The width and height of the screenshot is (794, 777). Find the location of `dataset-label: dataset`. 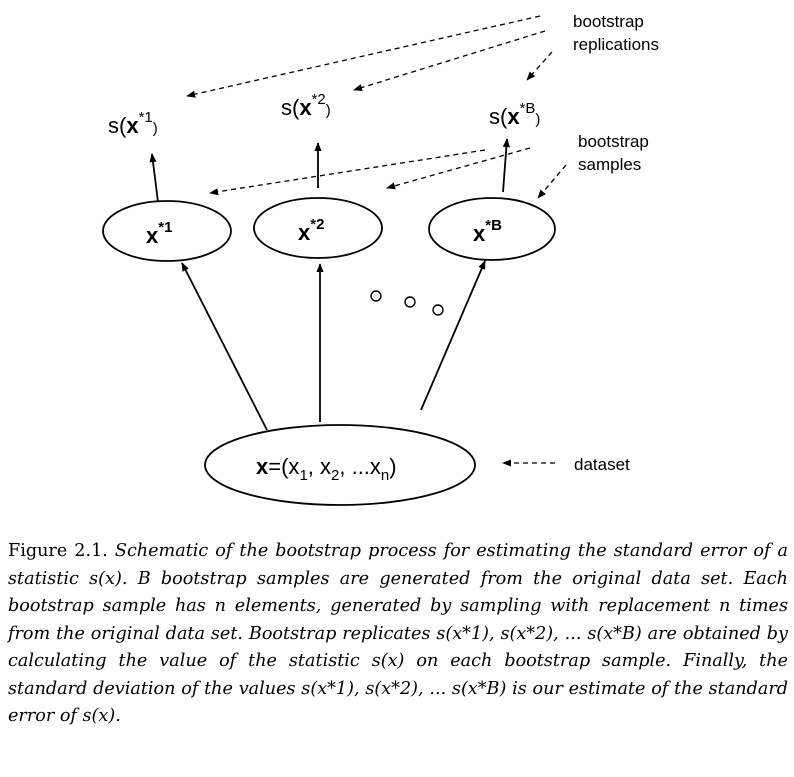

dataset-label: dataset is located at coordinates (602, 464).